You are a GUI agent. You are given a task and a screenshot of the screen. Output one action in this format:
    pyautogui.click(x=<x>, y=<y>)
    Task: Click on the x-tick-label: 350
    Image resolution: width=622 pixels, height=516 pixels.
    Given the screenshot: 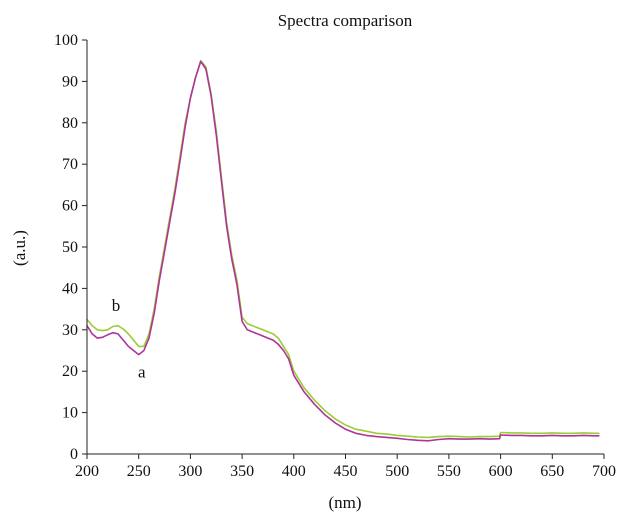 What is the action you would take?
    pyautogui.click(x=242, y=471)
    